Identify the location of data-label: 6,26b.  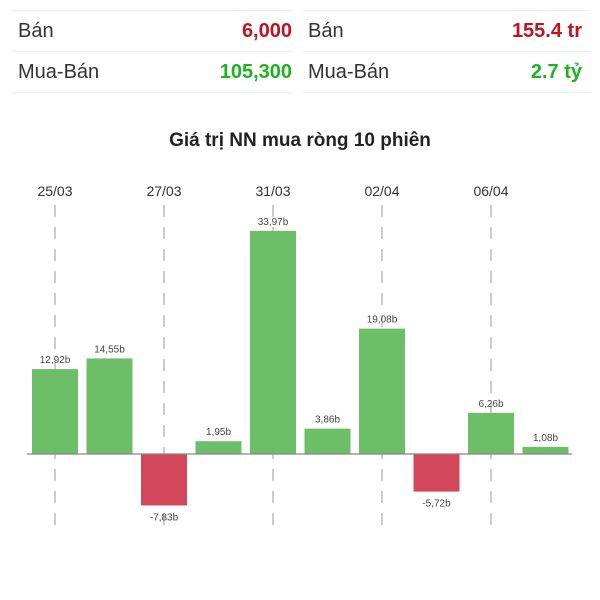
(490, 404).